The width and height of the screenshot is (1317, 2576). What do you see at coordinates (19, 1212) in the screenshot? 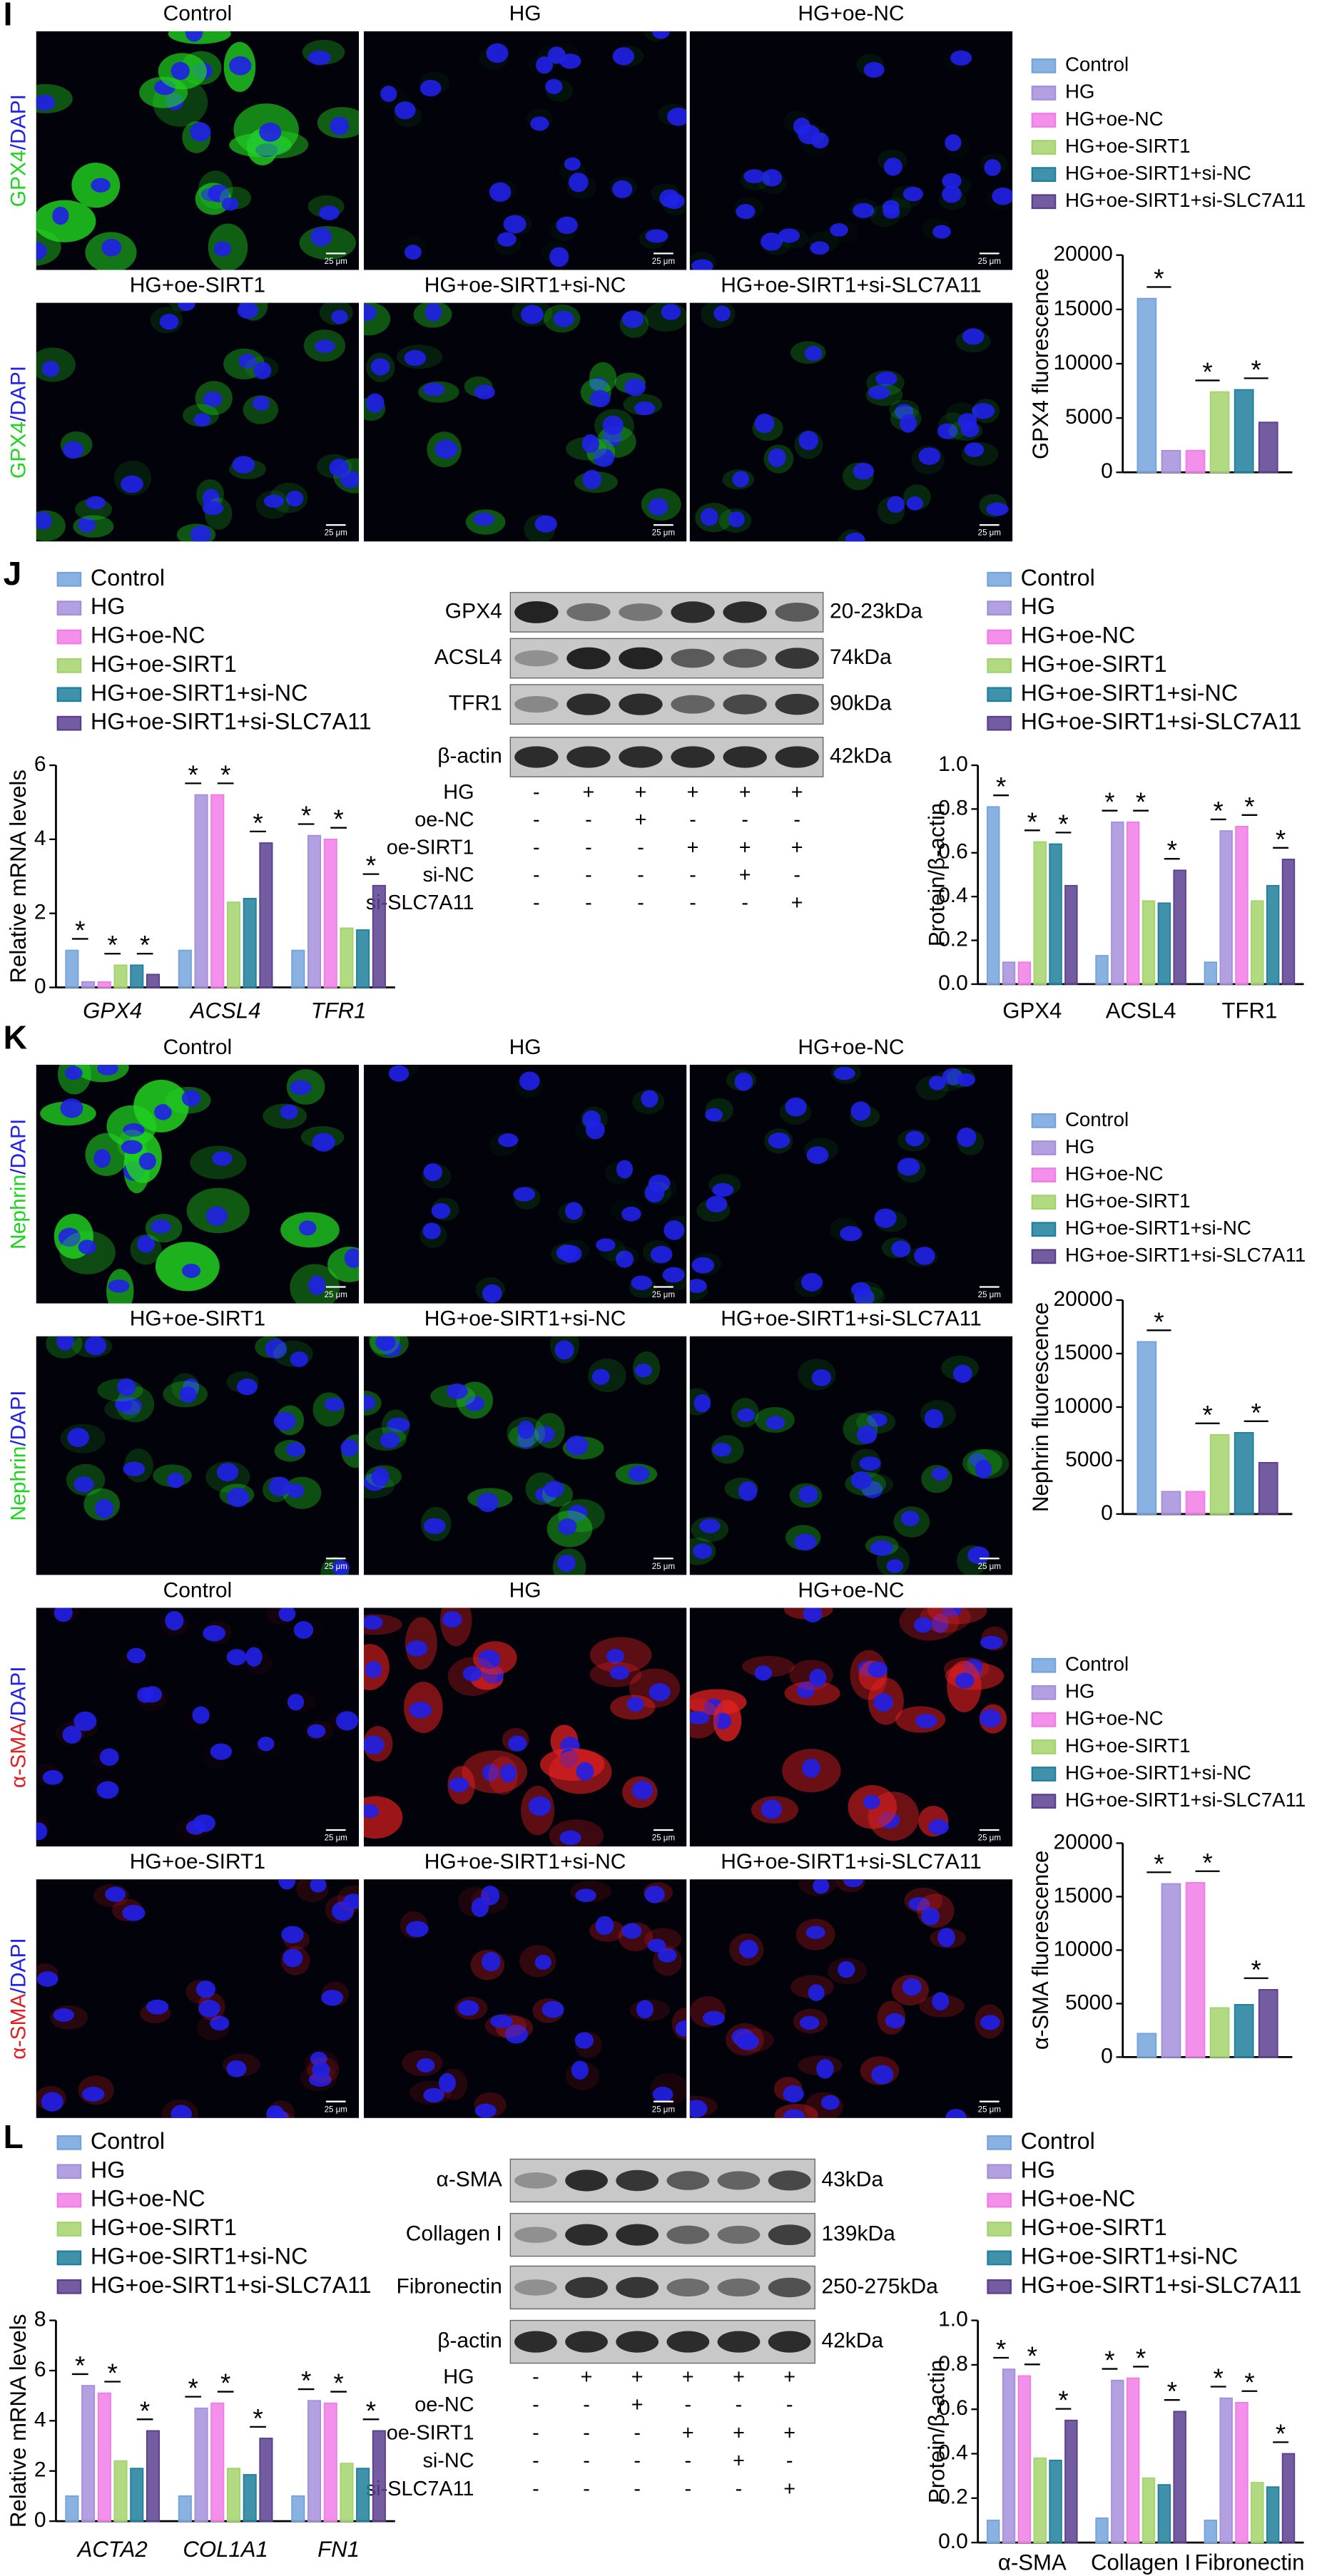
I see `stain-part: Nephrin` at bounding box center [19, 1212].